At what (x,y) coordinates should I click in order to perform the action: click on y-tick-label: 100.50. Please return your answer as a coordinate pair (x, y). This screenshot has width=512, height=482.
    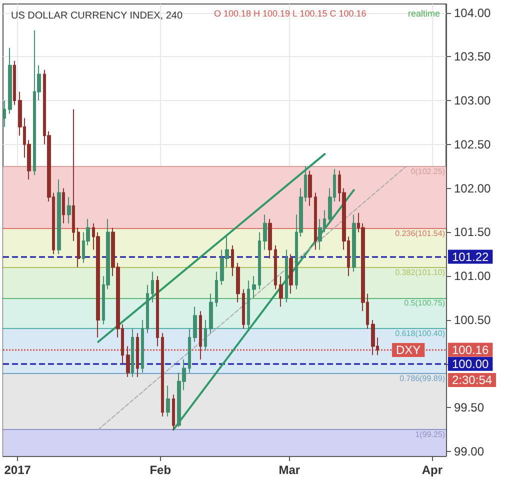
    Looking at the image, I should click on (473, 319).